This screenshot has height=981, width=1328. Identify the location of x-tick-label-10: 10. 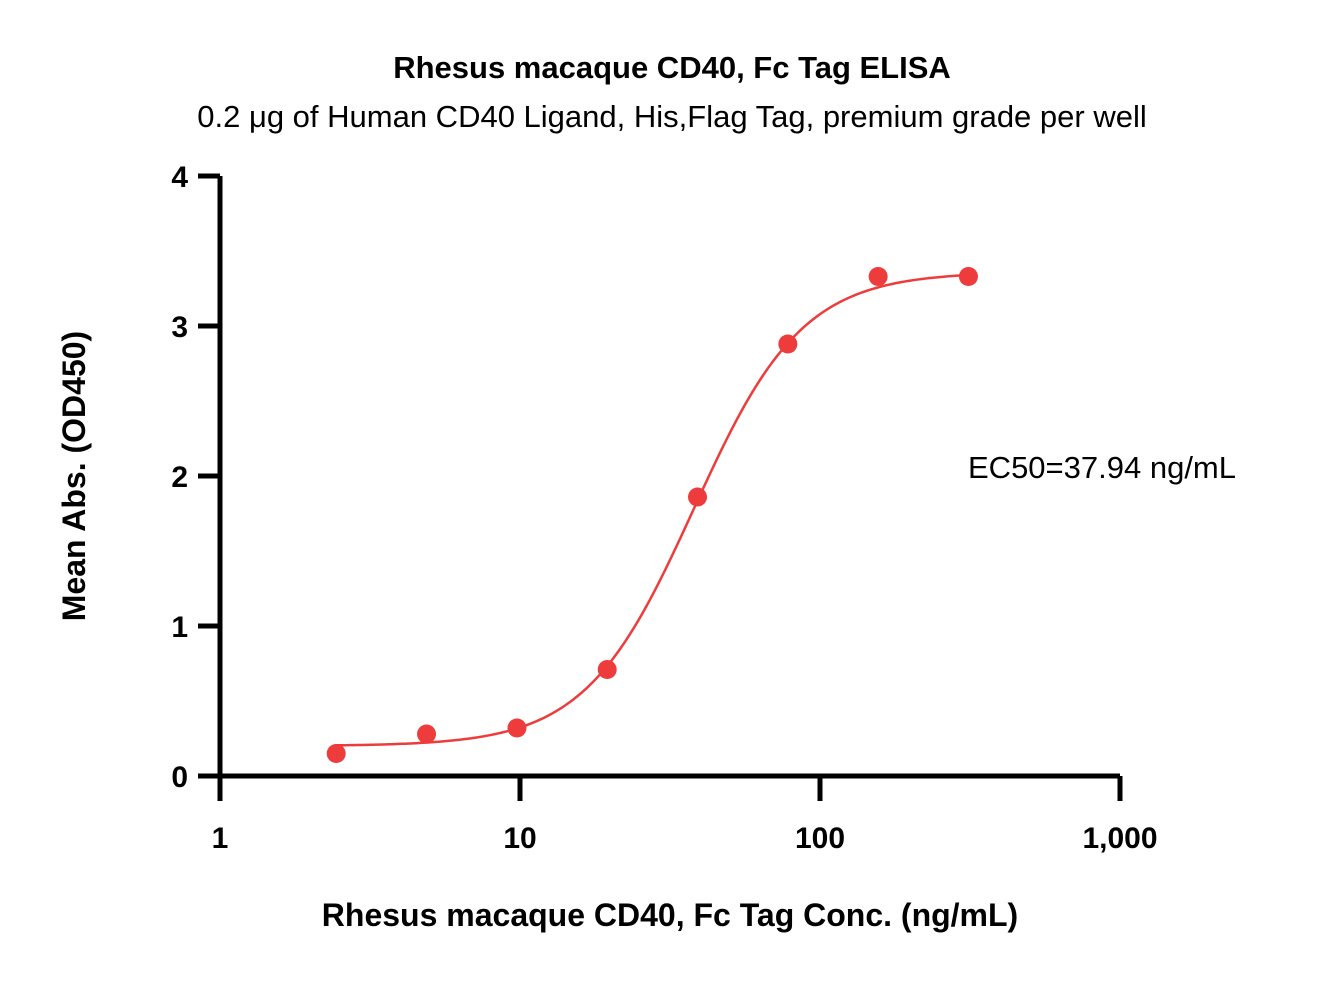
(519, 838).